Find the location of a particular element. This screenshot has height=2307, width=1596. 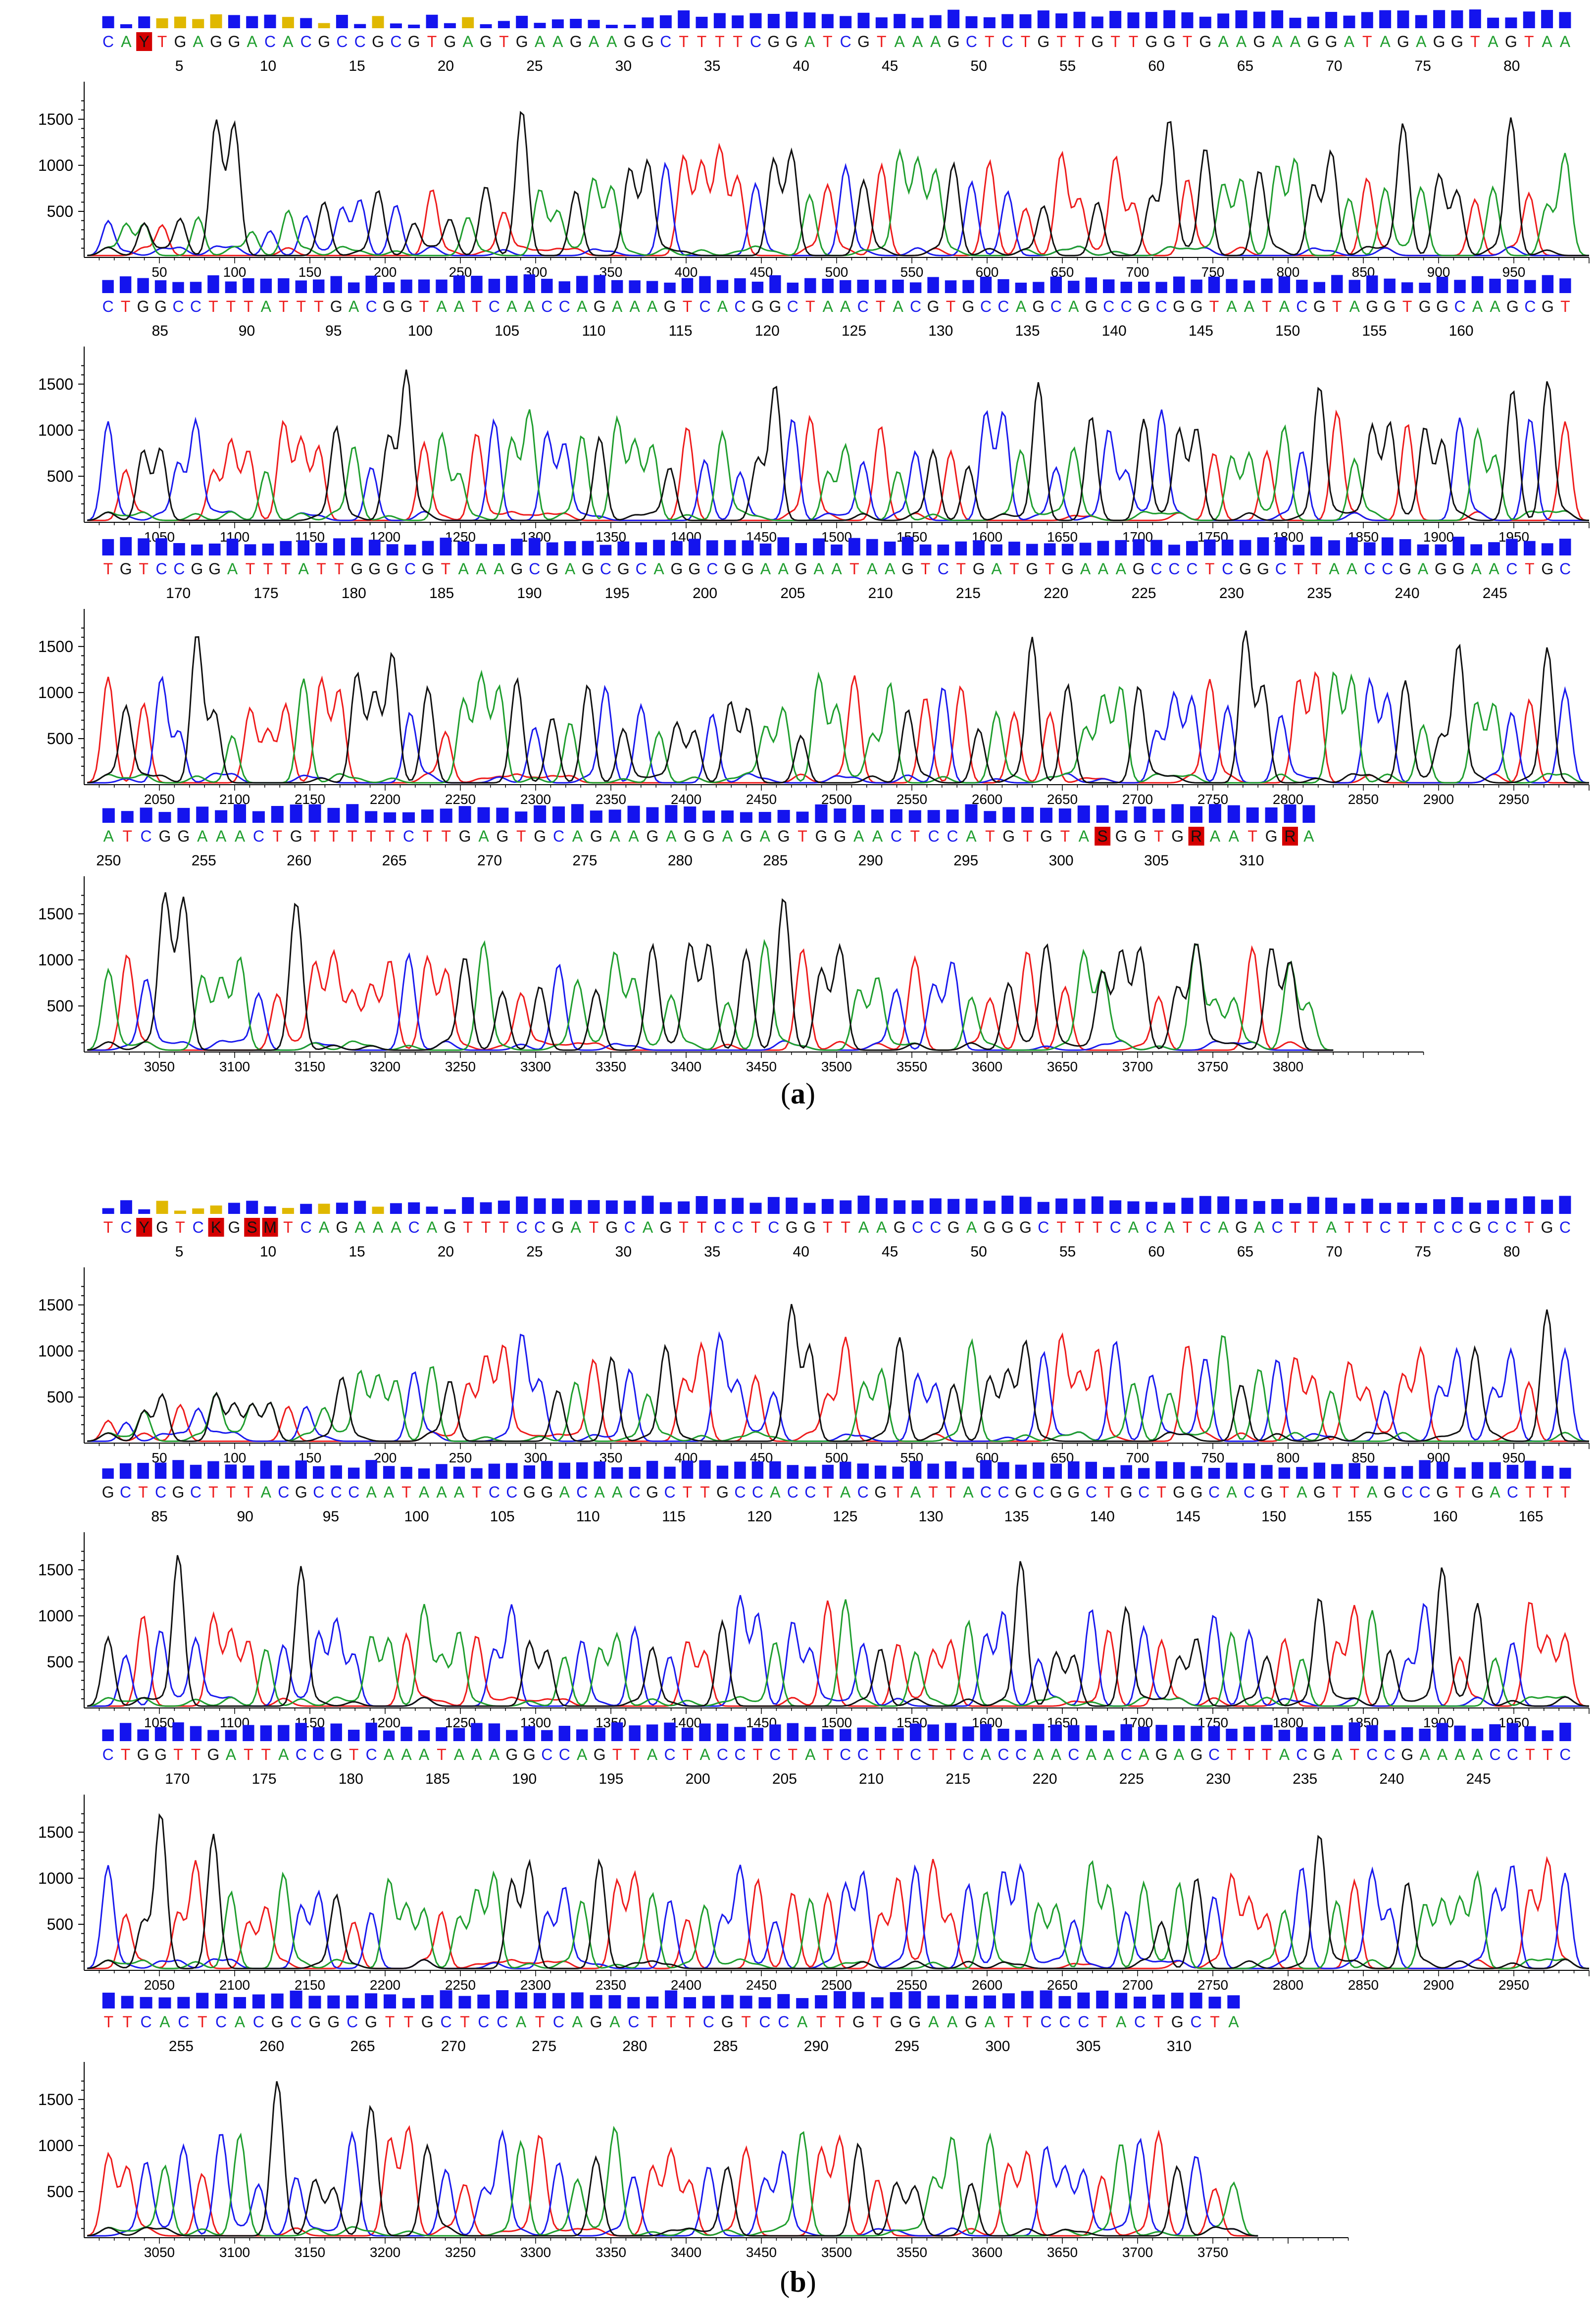

x-tick-label: 2950 is located at coordinates (1513, 1985).